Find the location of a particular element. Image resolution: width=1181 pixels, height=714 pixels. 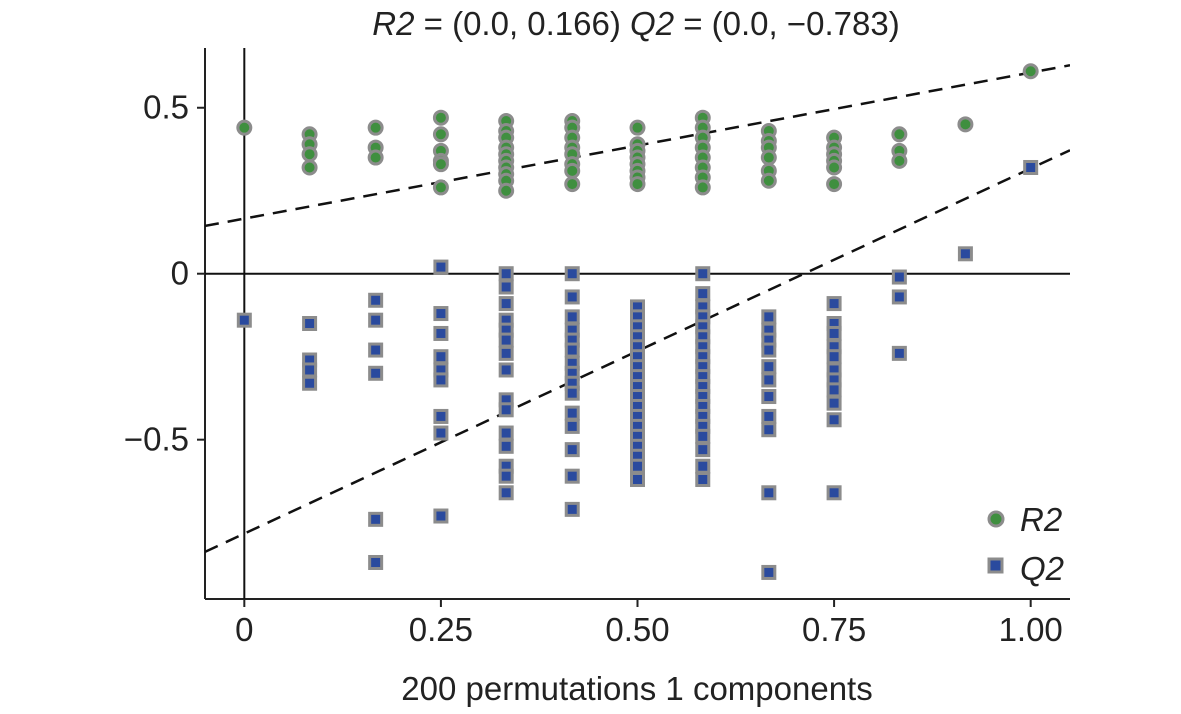

x-tick-label: 0.50 is located at coordinates (637, 629).